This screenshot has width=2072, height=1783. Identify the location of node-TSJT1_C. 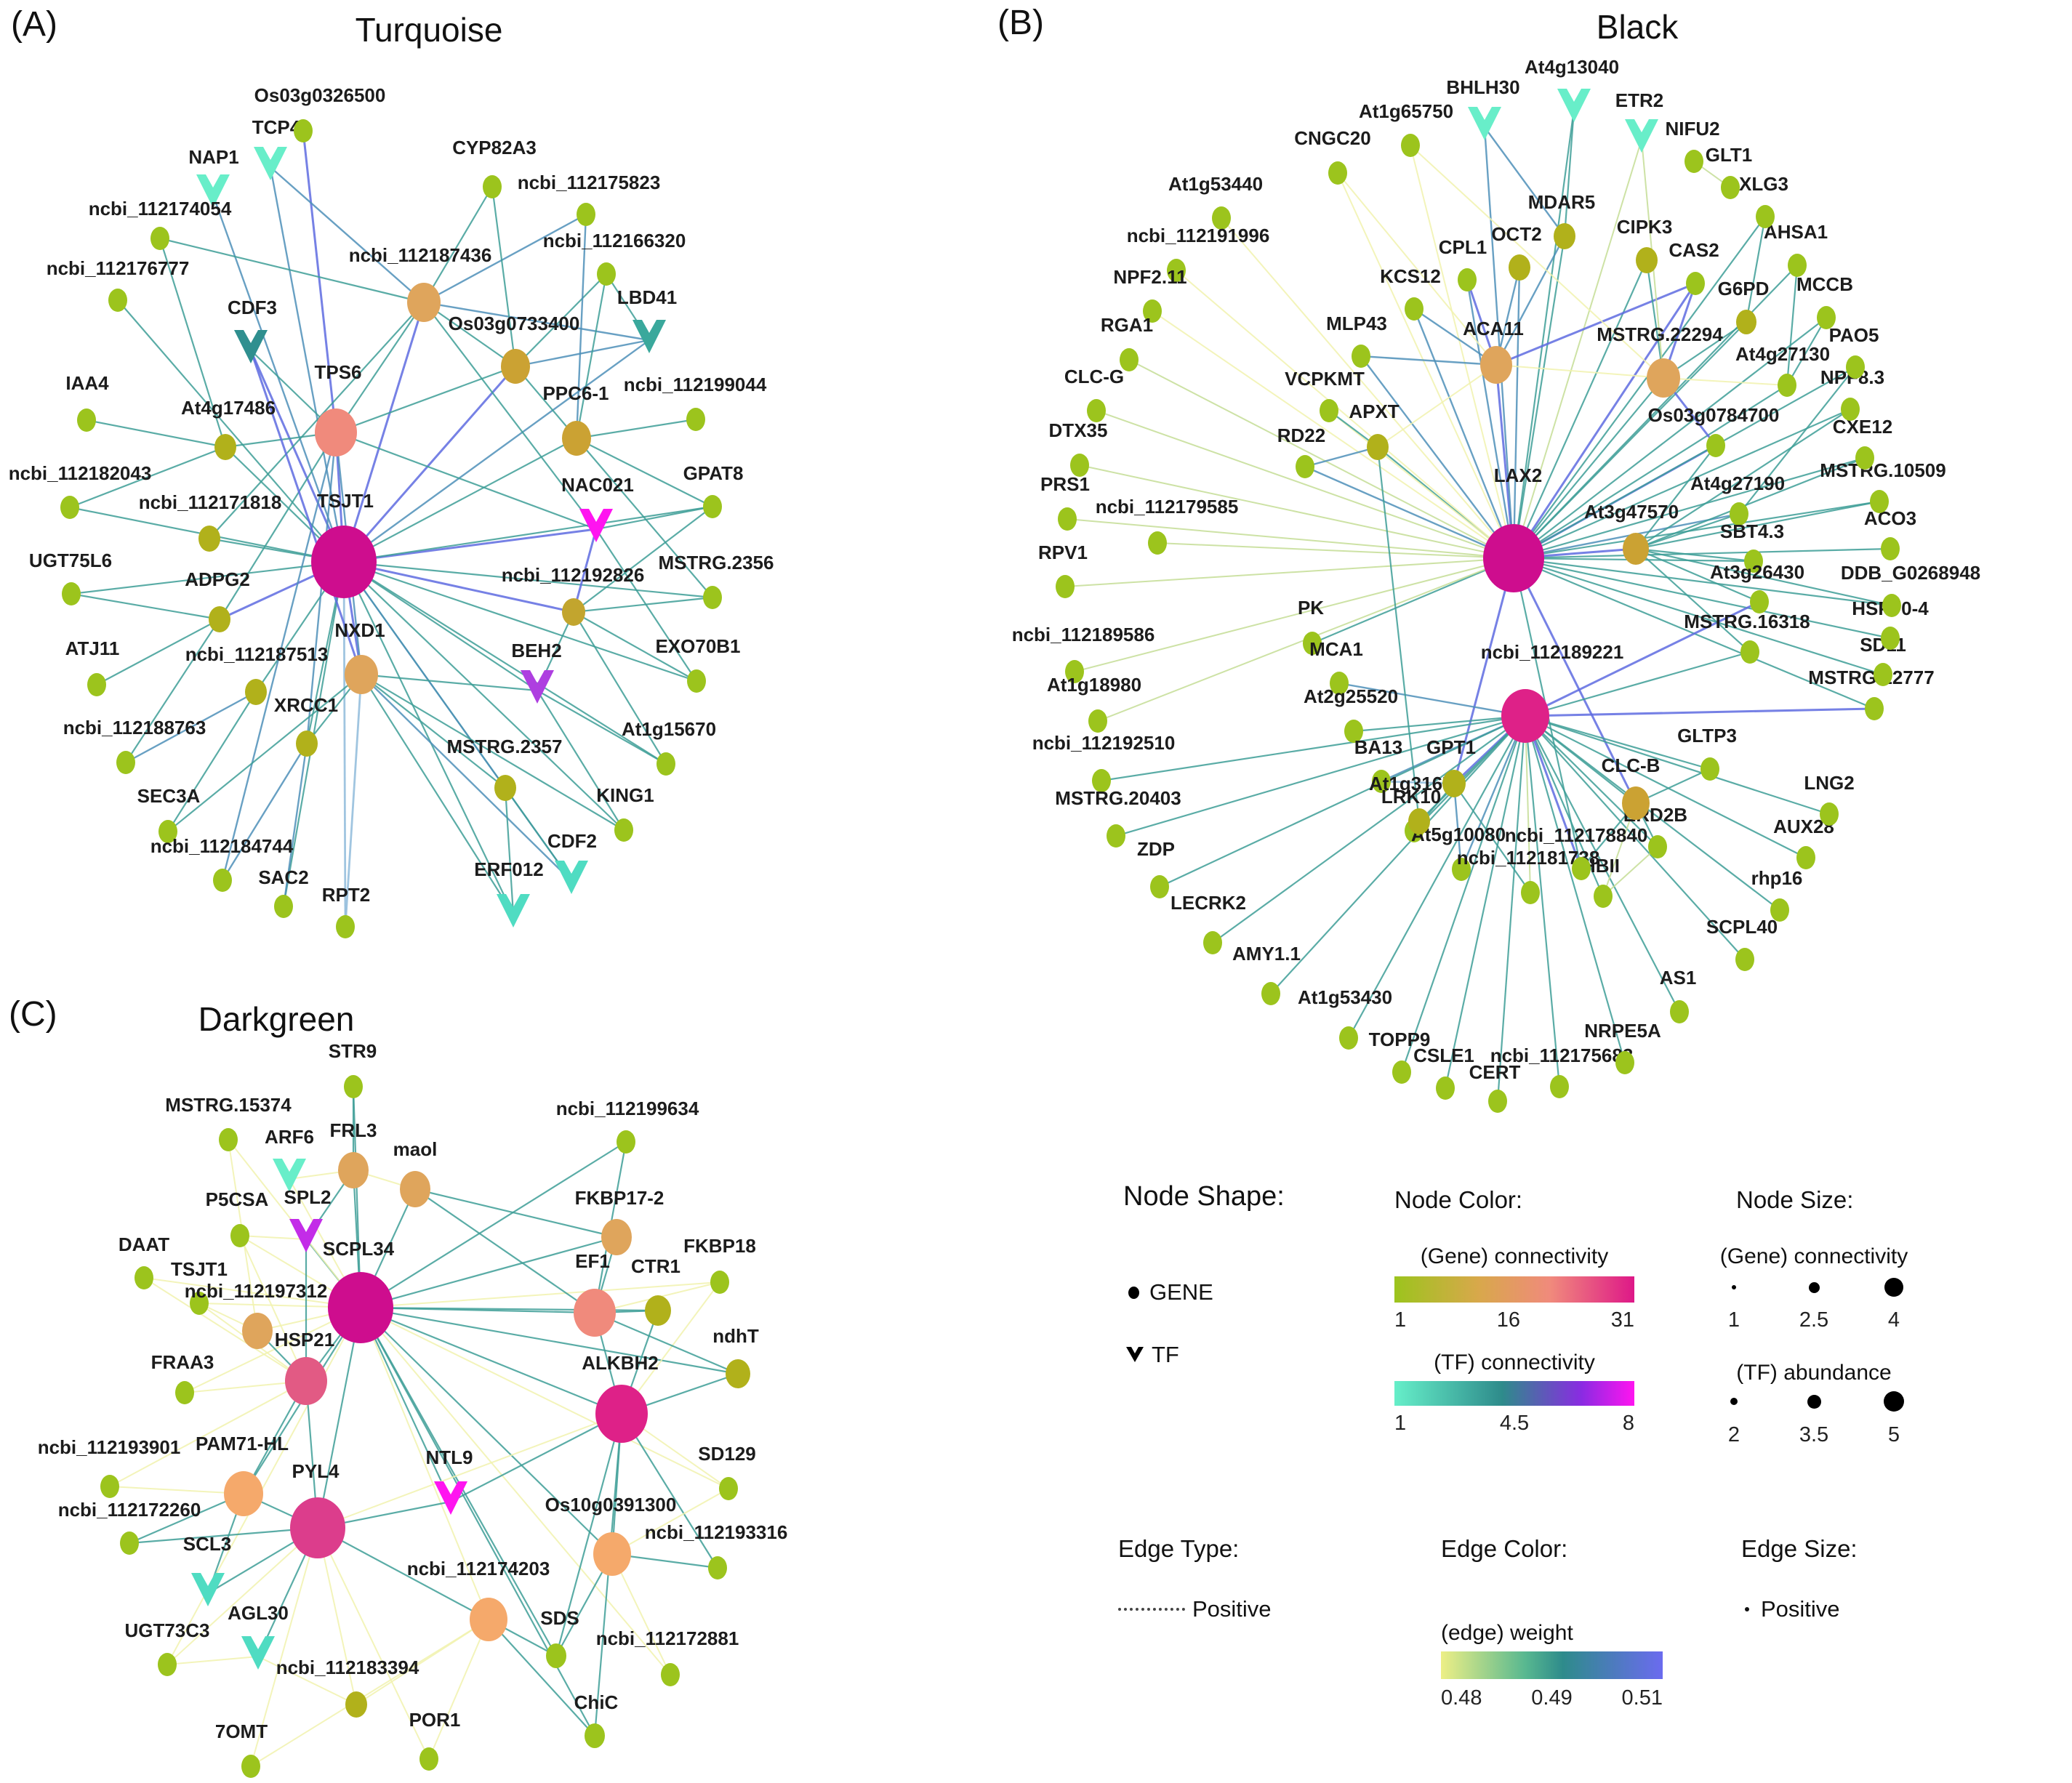
(199, 1303).